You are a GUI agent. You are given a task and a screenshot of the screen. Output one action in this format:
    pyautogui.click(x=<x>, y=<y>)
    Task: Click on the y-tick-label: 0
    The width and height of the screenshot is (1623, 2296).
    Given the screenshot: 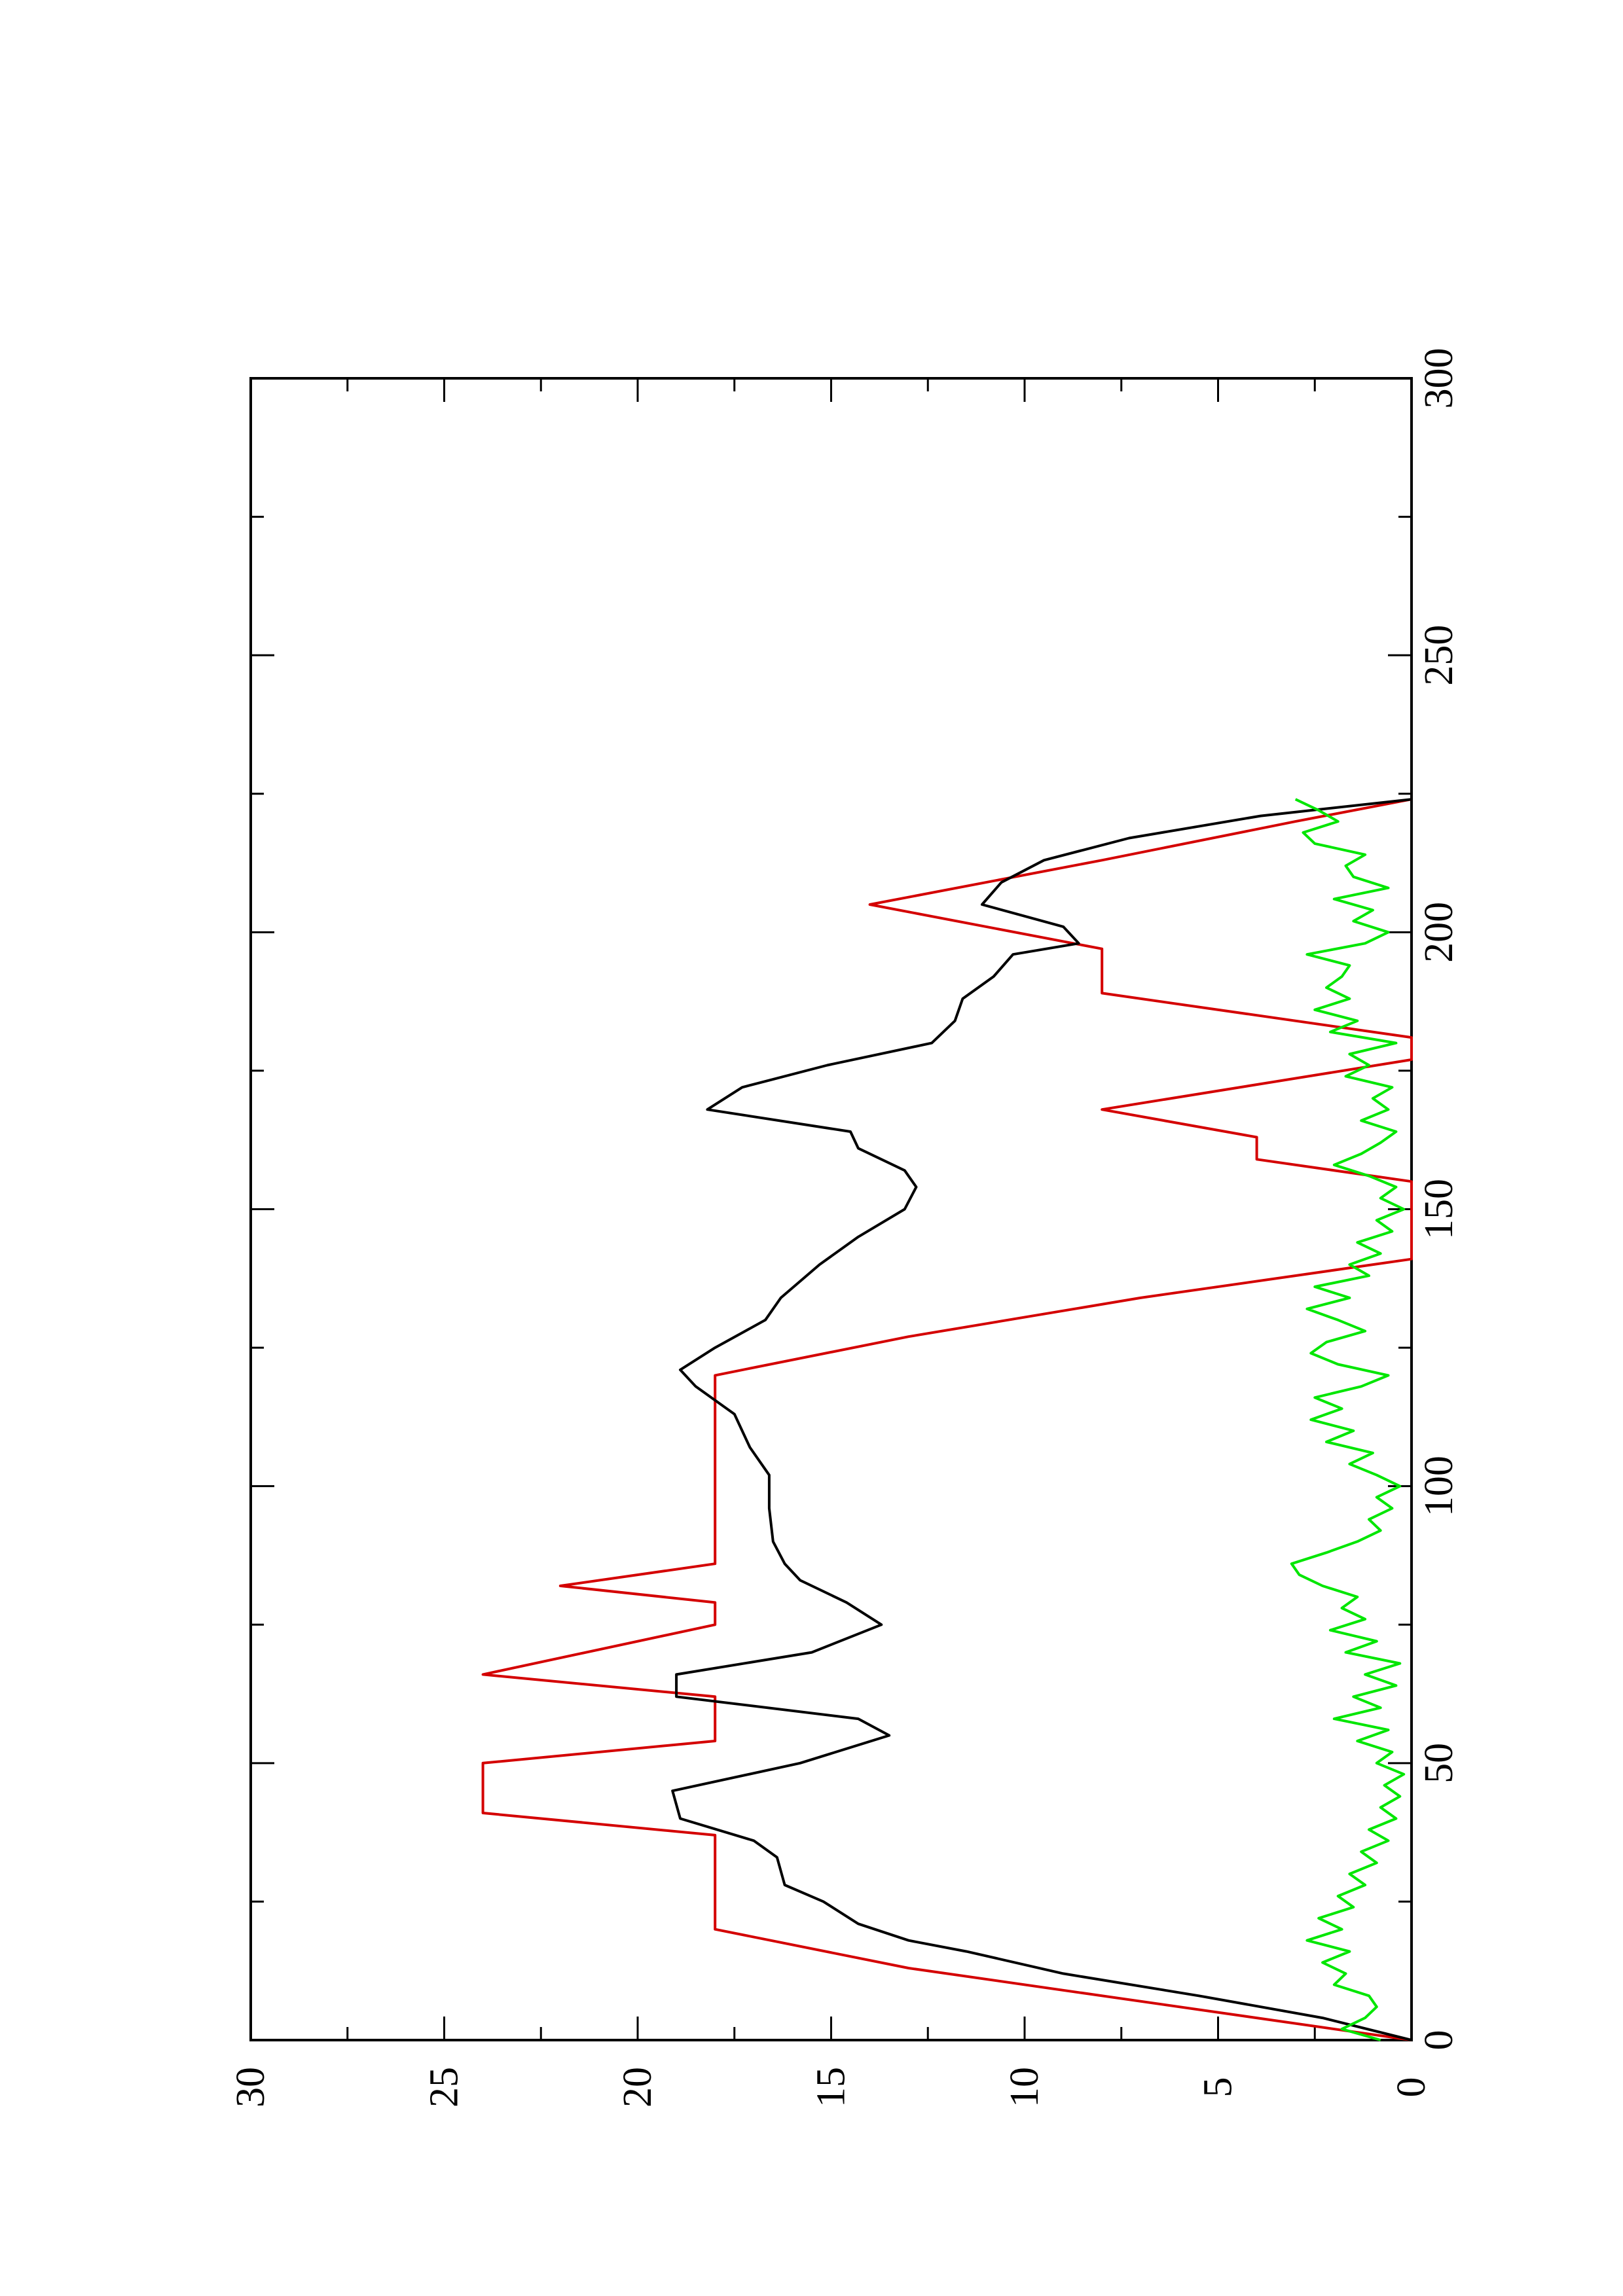 What is the action you would take?
    pyautogui.click(x=1411, y=2087)
    